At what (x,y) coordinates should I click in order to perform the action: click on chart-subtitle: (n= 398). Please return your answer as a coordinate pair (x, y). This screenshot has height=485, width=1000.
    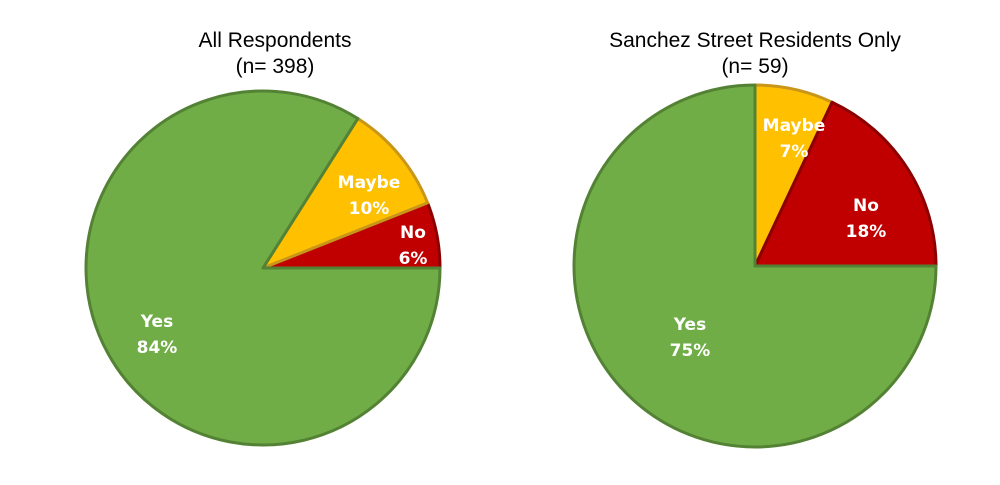
    Looking at the image, I should click on (275, 66).